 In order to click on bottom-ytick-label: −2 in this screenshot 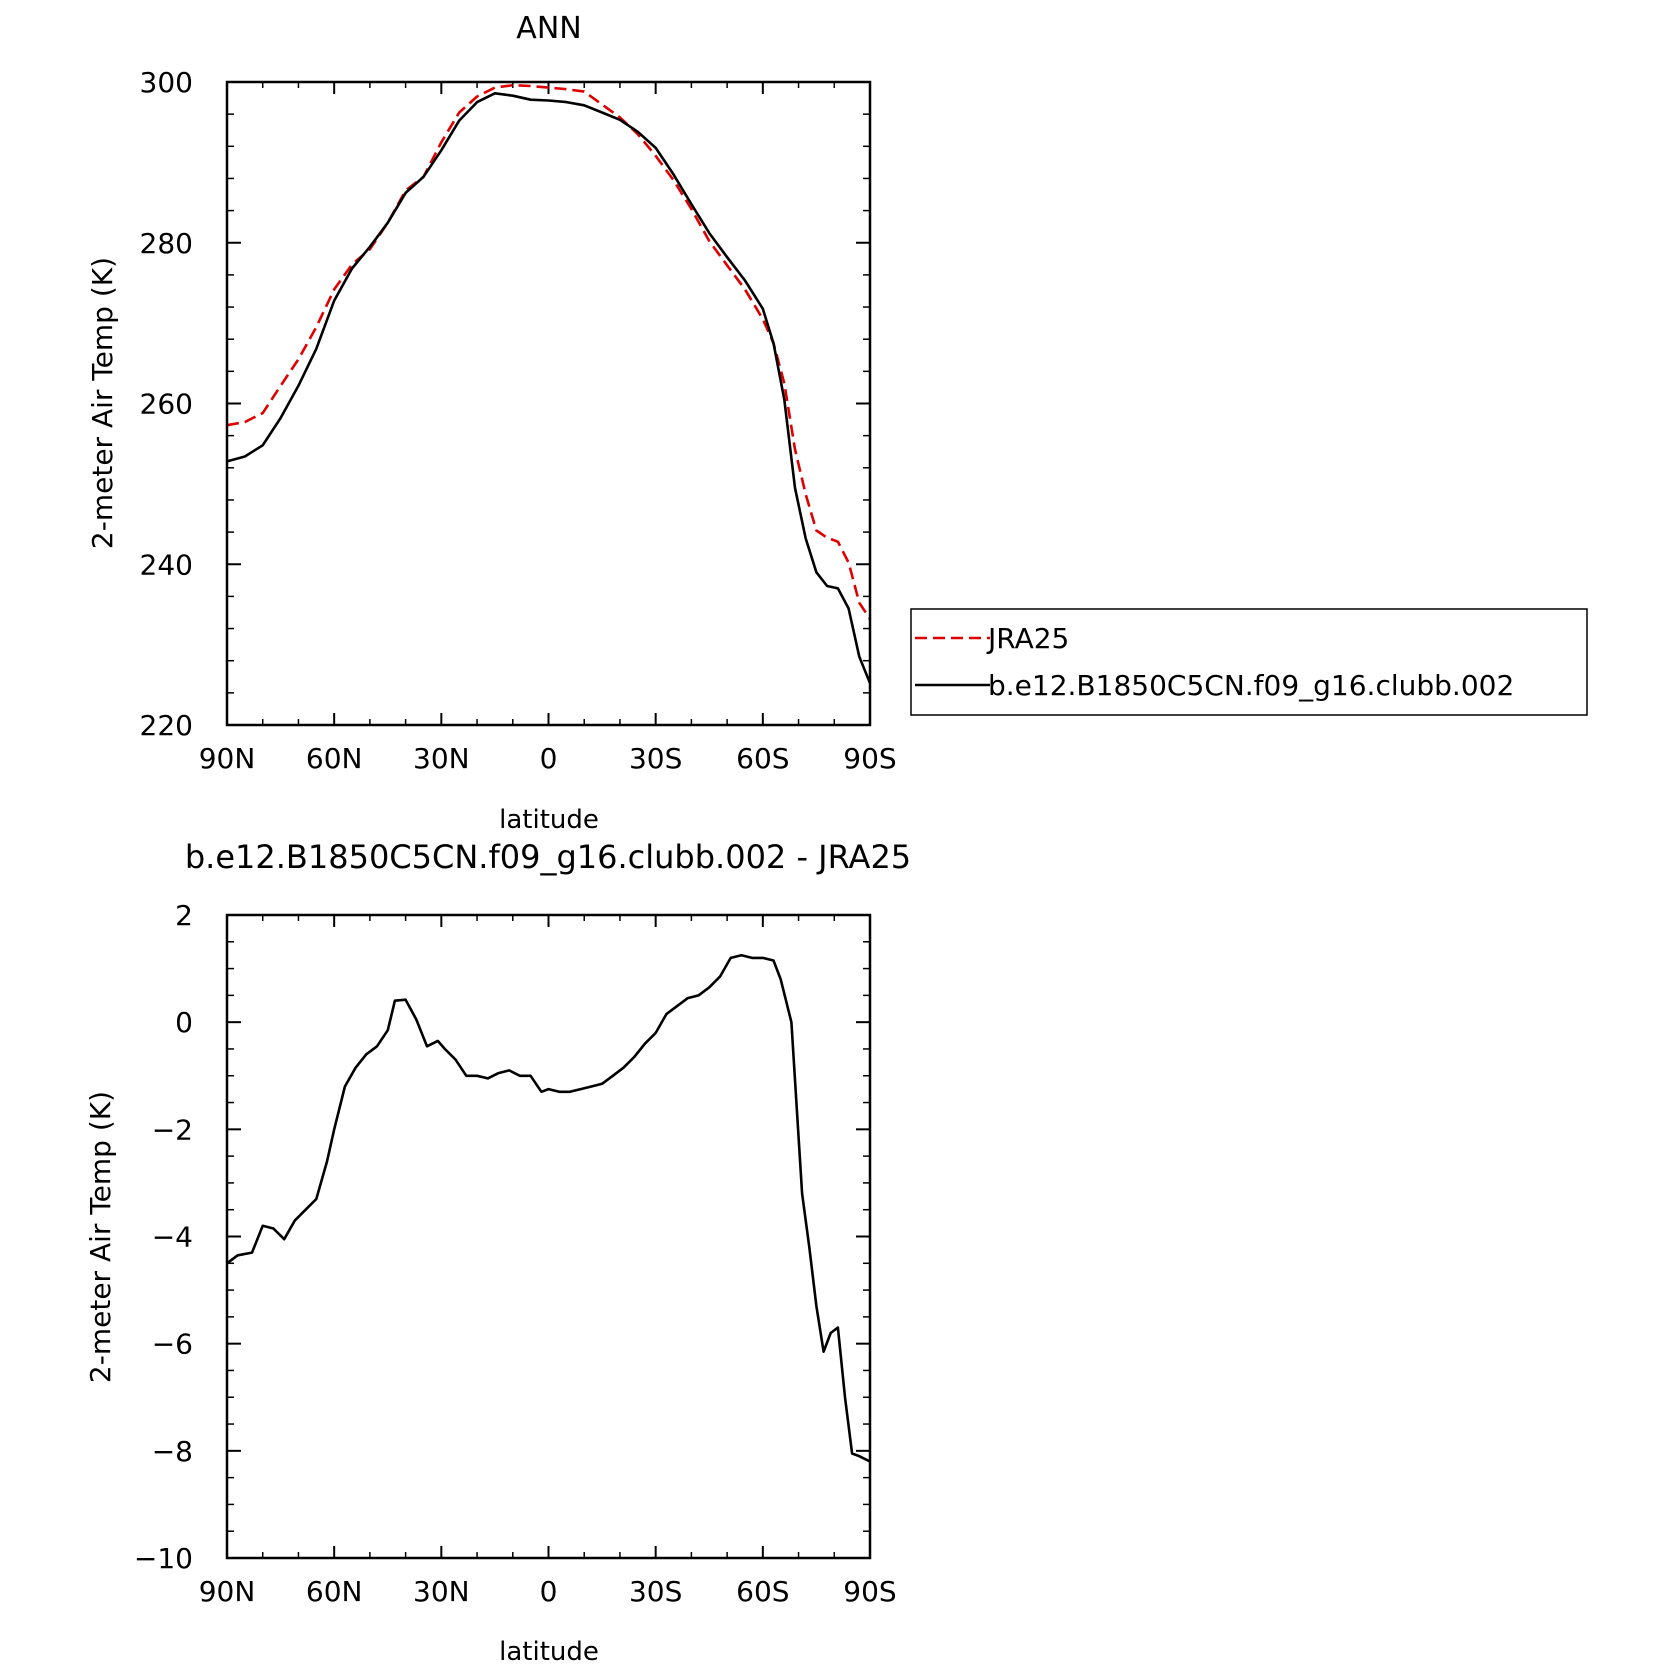, I will do `click(172, 1129)`.